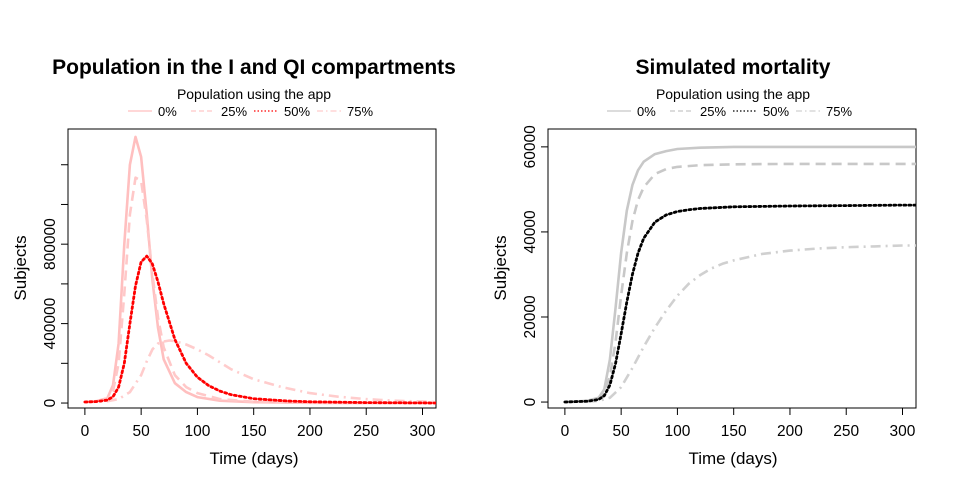 The image size is (960, 485). What do you see at coordinates (254, 67) in the screenshot?
I see `left-chart-title: Population in the I and QI compartments` at bounding box center [254, 67].